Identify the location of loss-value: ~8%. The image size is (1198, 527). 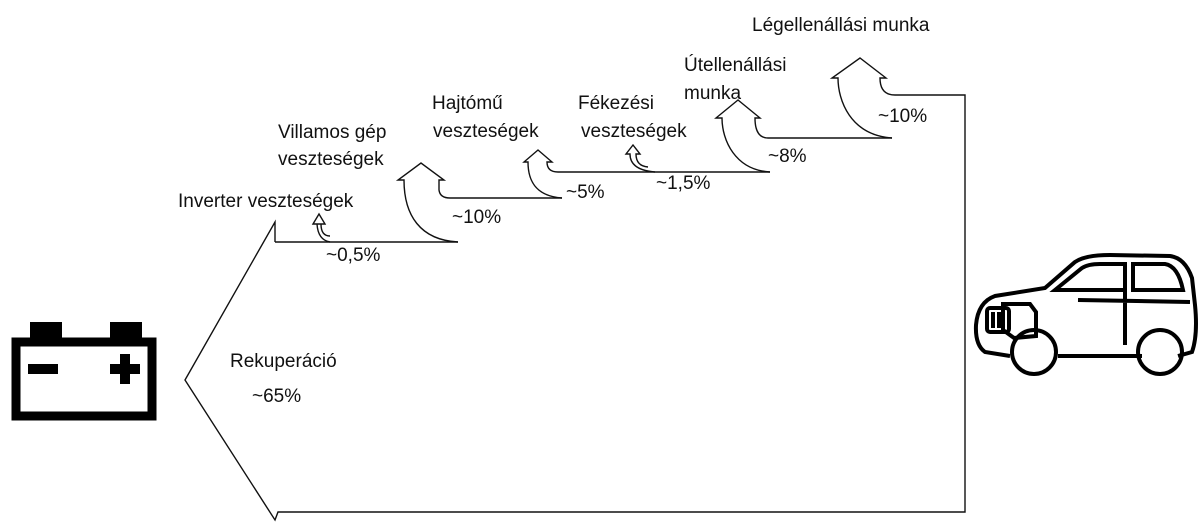
(787, 156).